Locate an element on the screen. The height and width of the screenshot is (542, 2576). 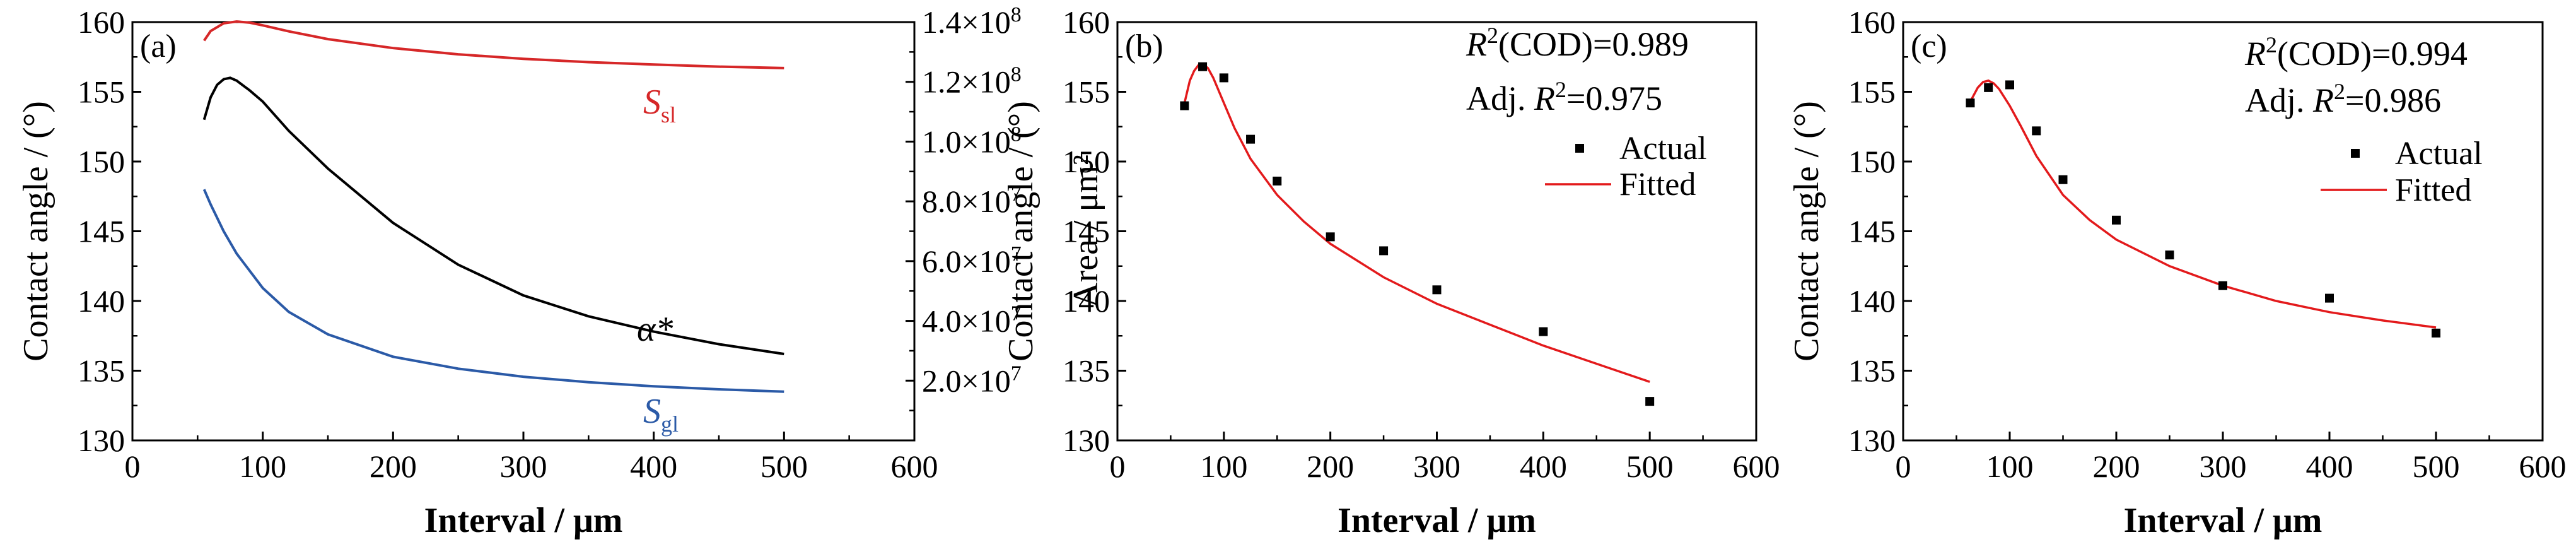
series-label-main: α* is located at coordinates (655, 329).